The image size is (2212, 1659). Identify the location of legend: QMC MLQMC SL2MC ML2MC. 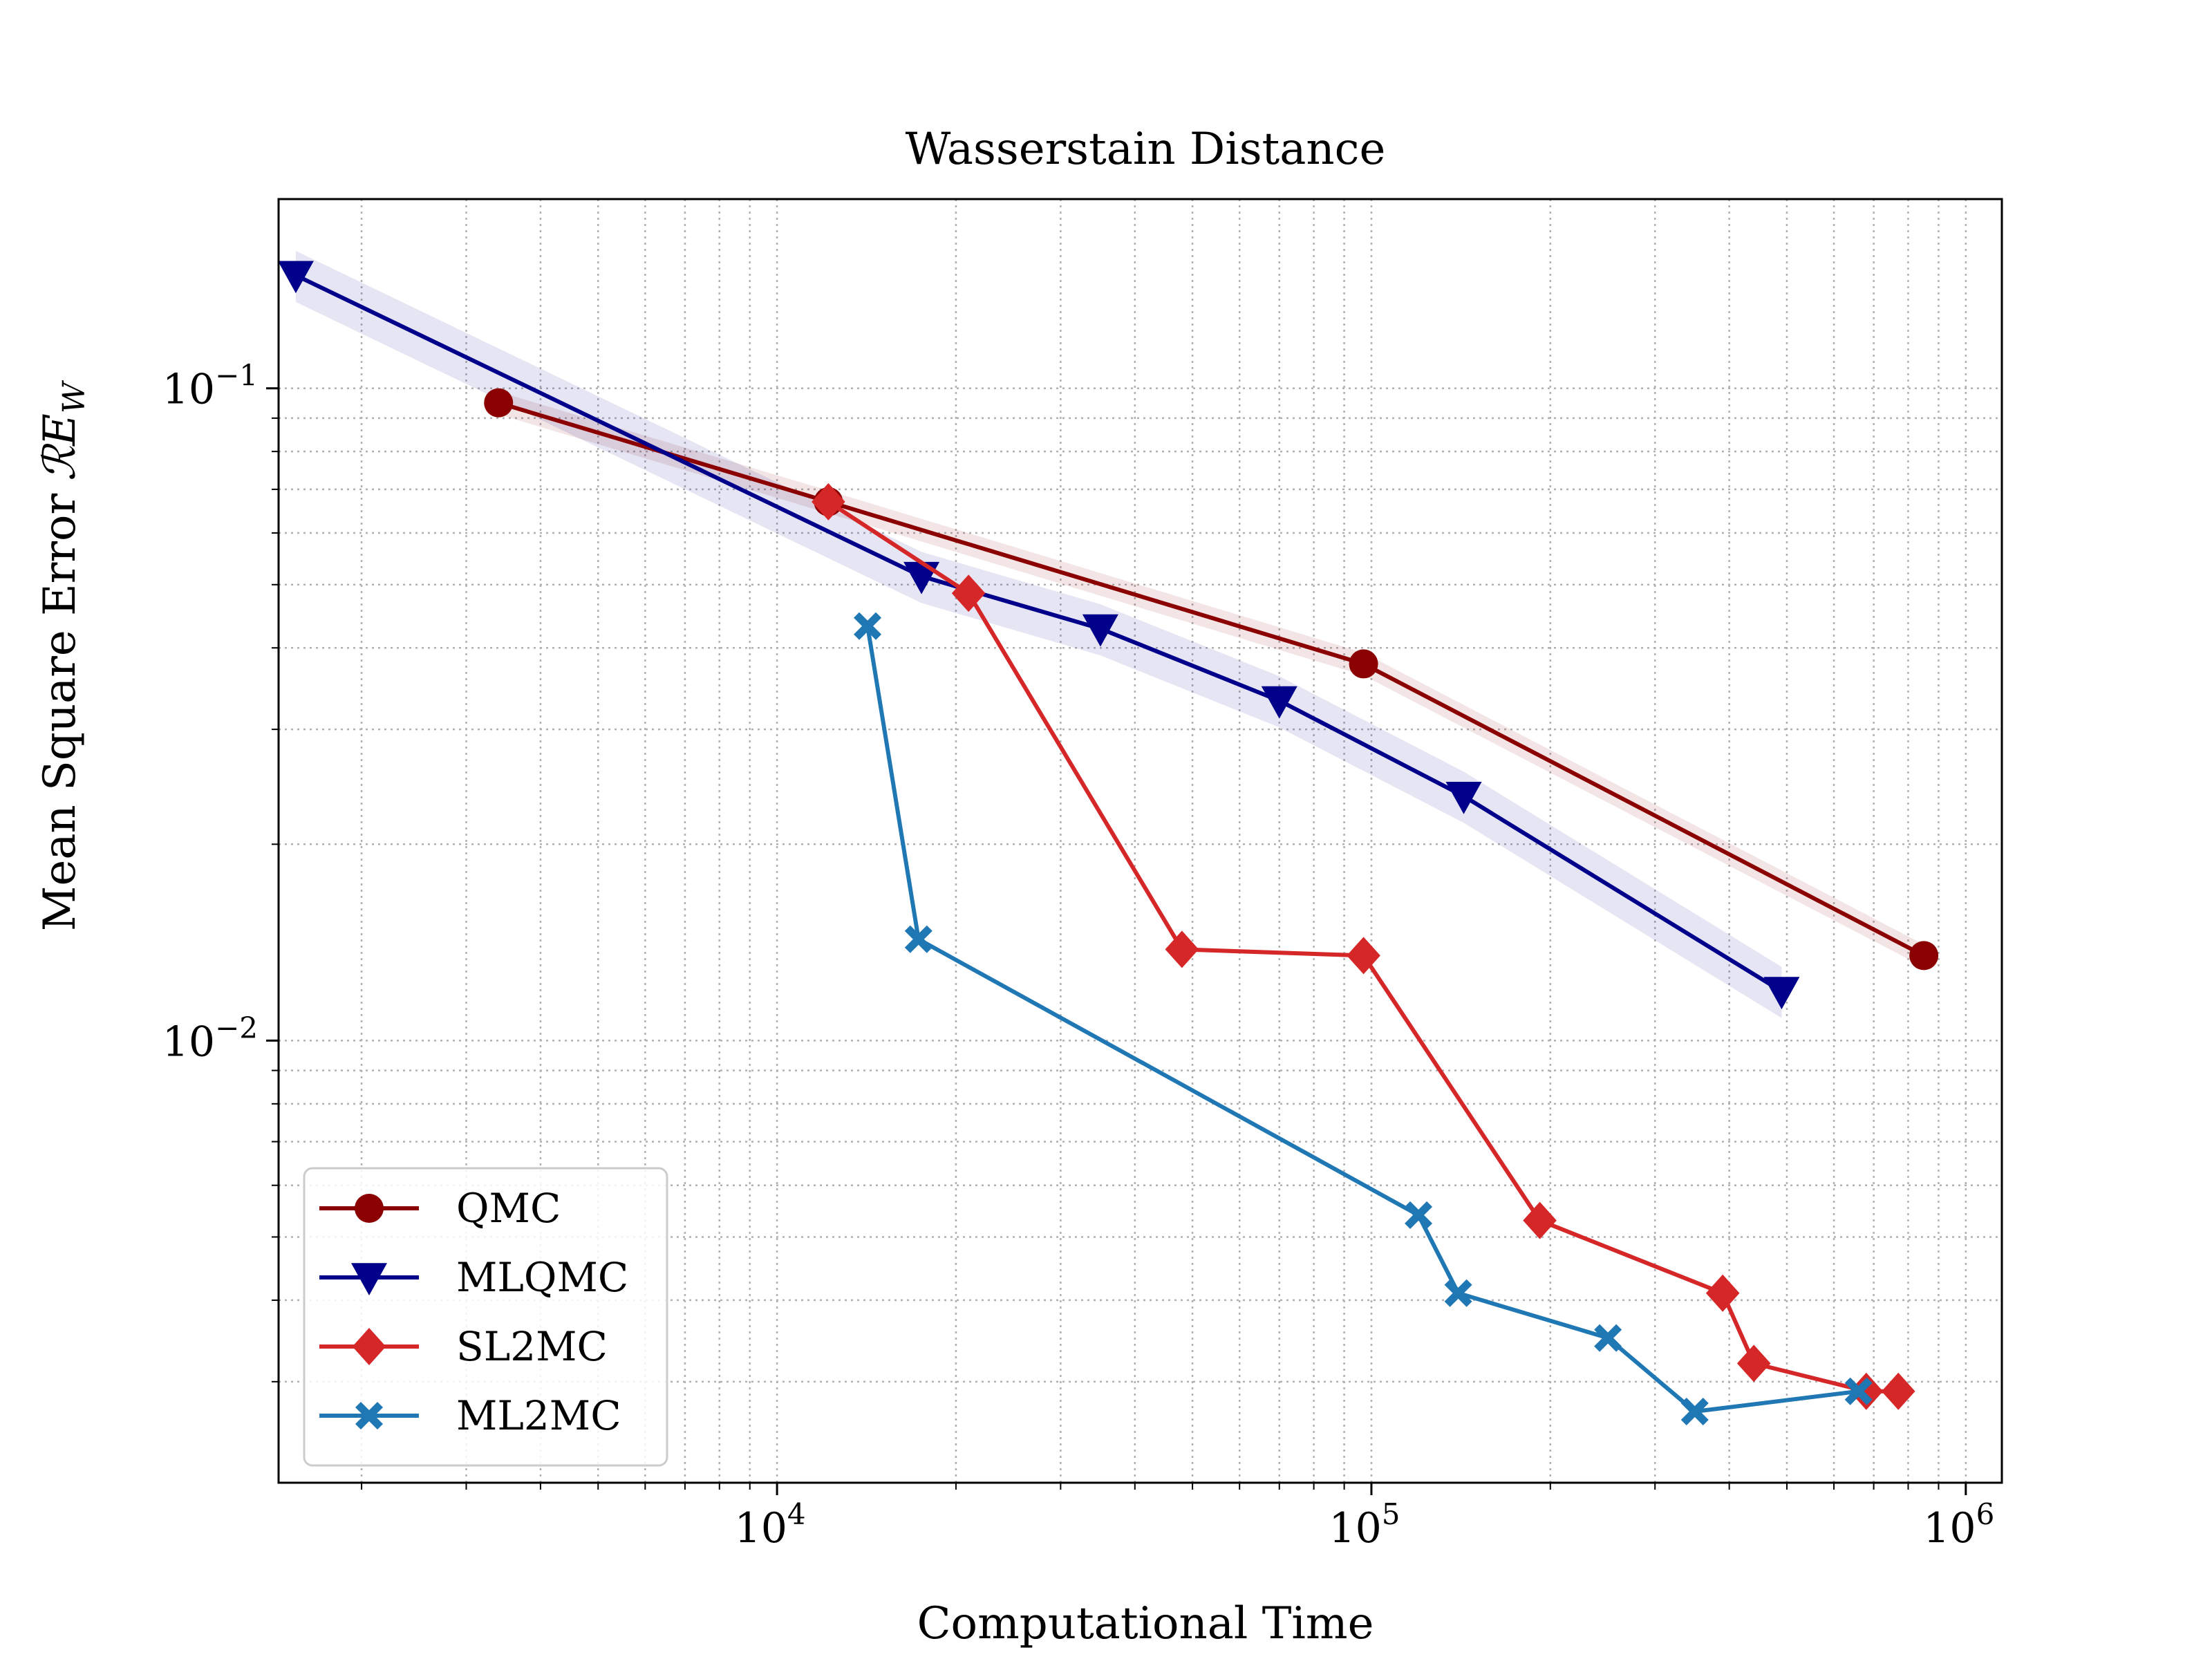
(486, 1317).